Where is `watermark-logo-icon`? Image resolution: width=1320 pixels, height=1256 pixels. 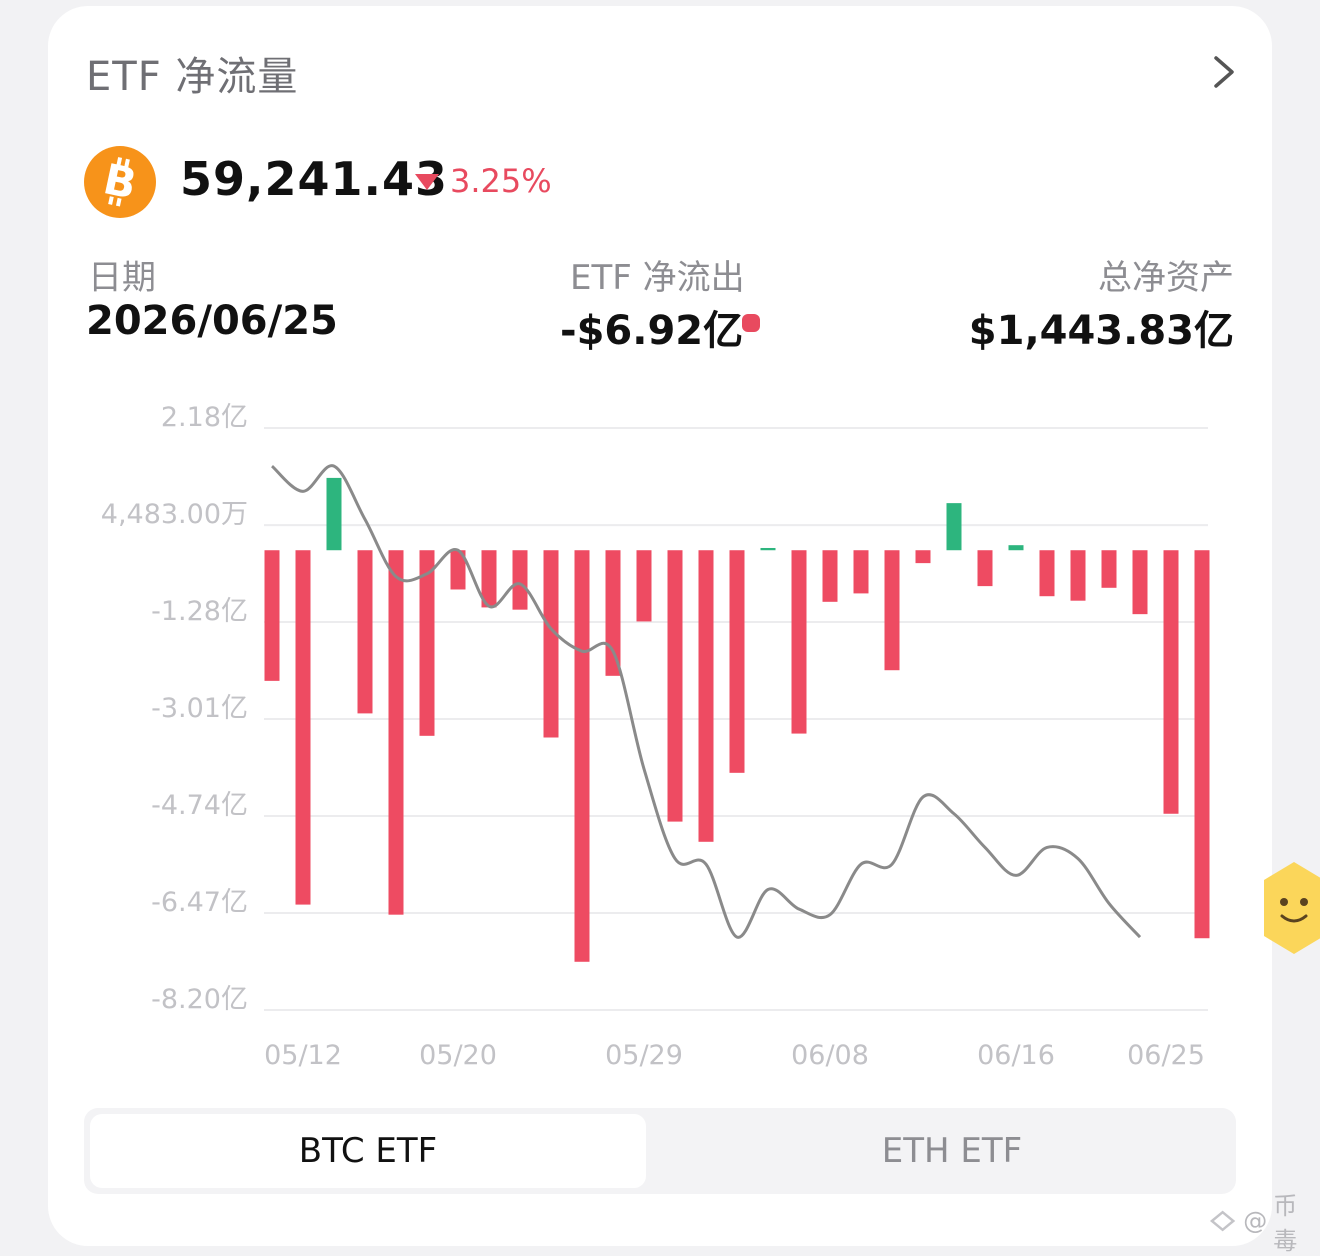 watermark-logo-icon is located at coordinates (1222, 1221).